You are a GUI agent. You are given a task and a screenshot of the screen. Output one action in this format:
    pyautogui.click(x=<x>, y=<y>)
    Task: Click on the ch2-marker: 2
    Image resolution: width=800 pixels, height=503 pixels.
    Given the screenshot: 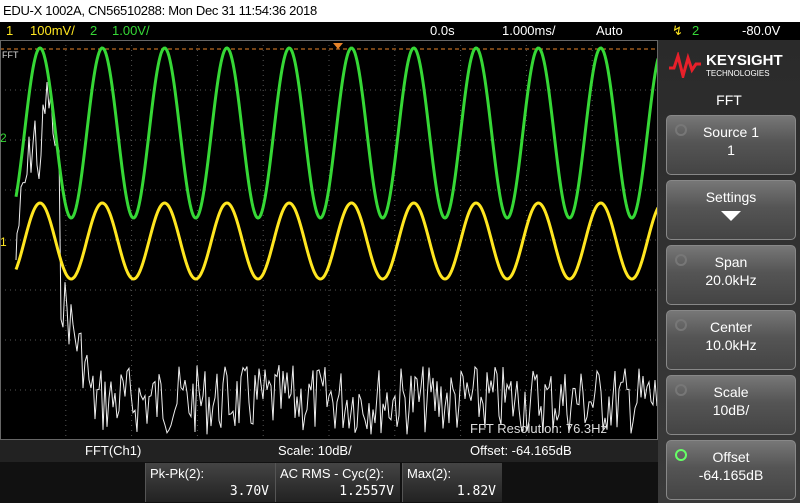 What is the action you would take?
    pyautogui.click(x=3, y=138)
    